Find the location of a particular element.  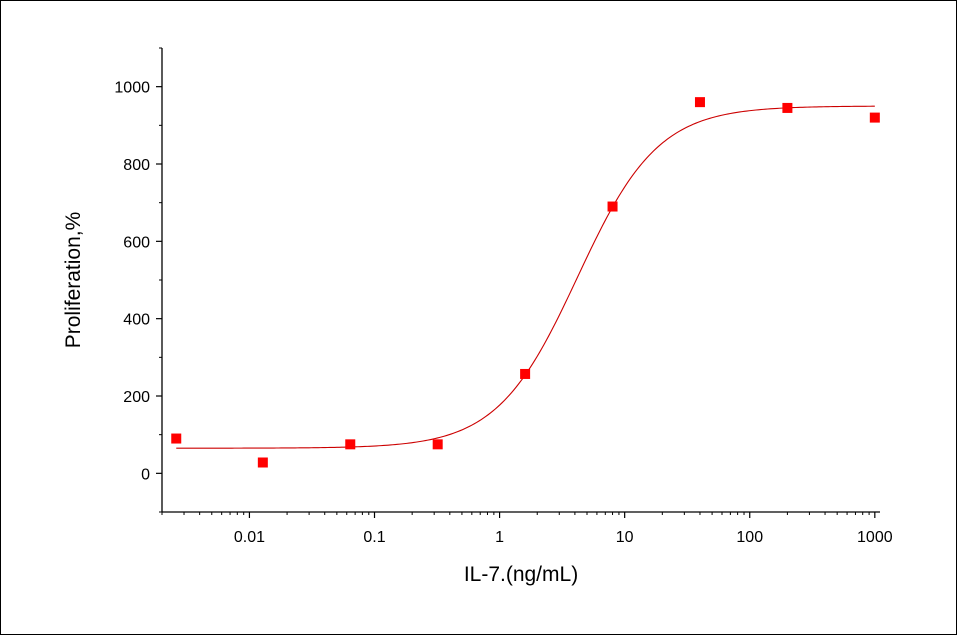

x-tick-label: 1 is located at coordinates (499, 537).